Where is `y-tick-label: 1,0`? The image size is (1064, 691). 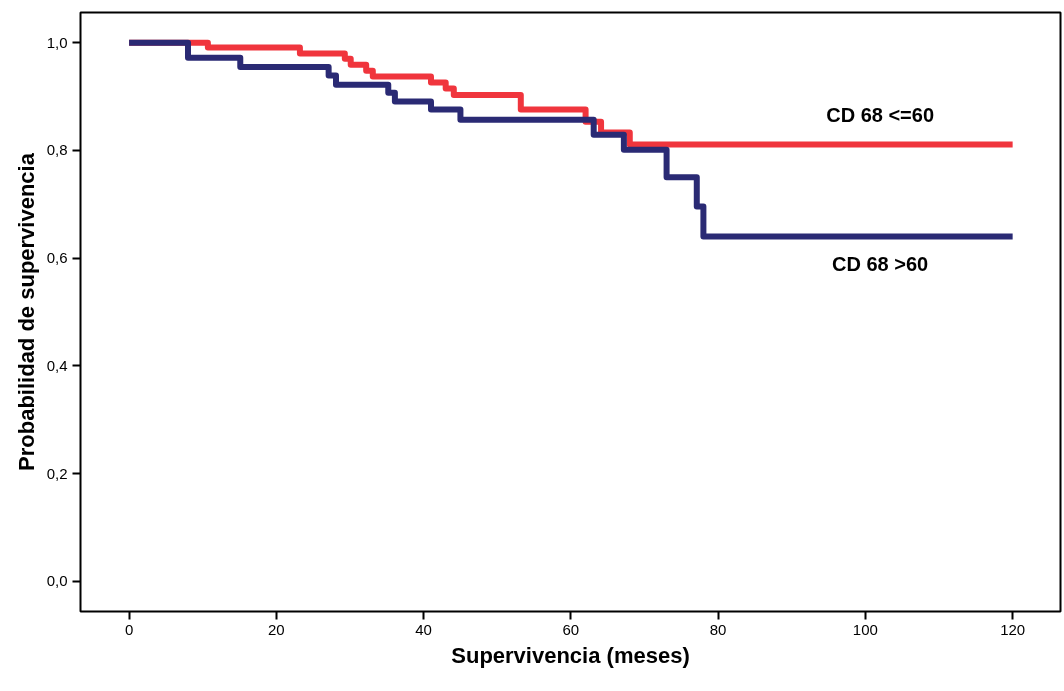
y-tick-label: 1,0 is located at coordinates (57, 42).